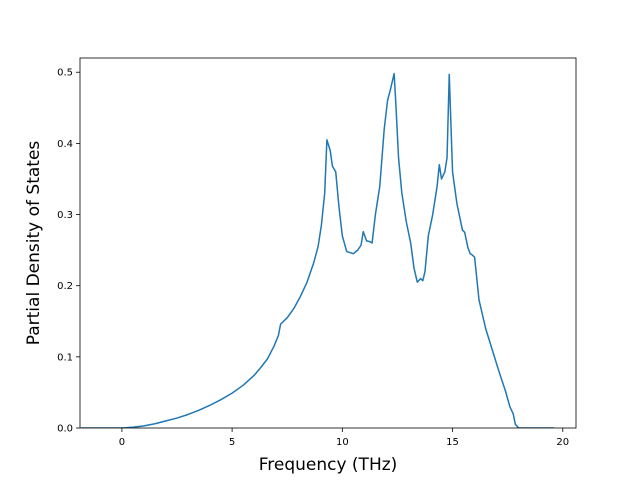 The height and width of the screenshot is (480, 640). Describe the element at coordinates (232, 442) in the screenshot. I see `x-tick-label: 5` at that location.